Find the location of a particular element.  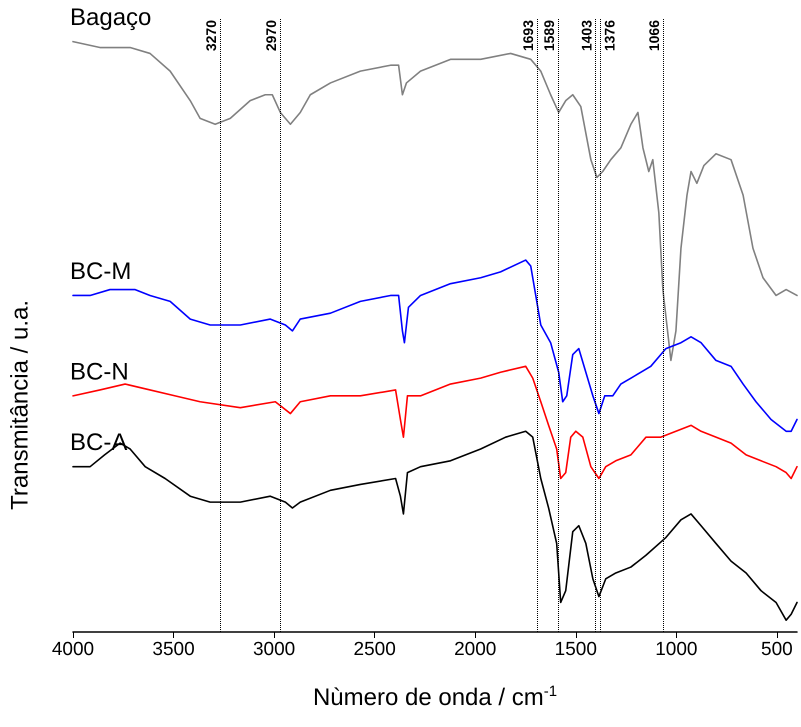

x-tick-label: 4000 is located at coordinates (73, 649).